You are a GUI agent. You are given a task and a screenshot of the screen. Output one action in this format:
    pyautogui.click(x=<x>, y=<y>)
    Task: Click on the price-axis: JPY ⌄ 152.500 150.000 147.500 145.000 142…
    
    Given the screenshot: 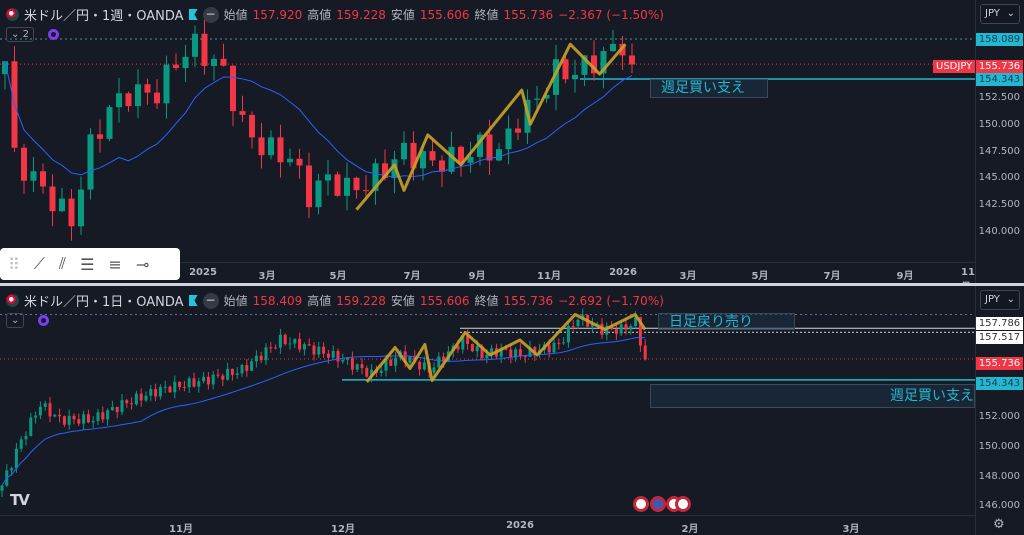 What is the action you would take?
    pyautogui.click(x=999, y=141)
    